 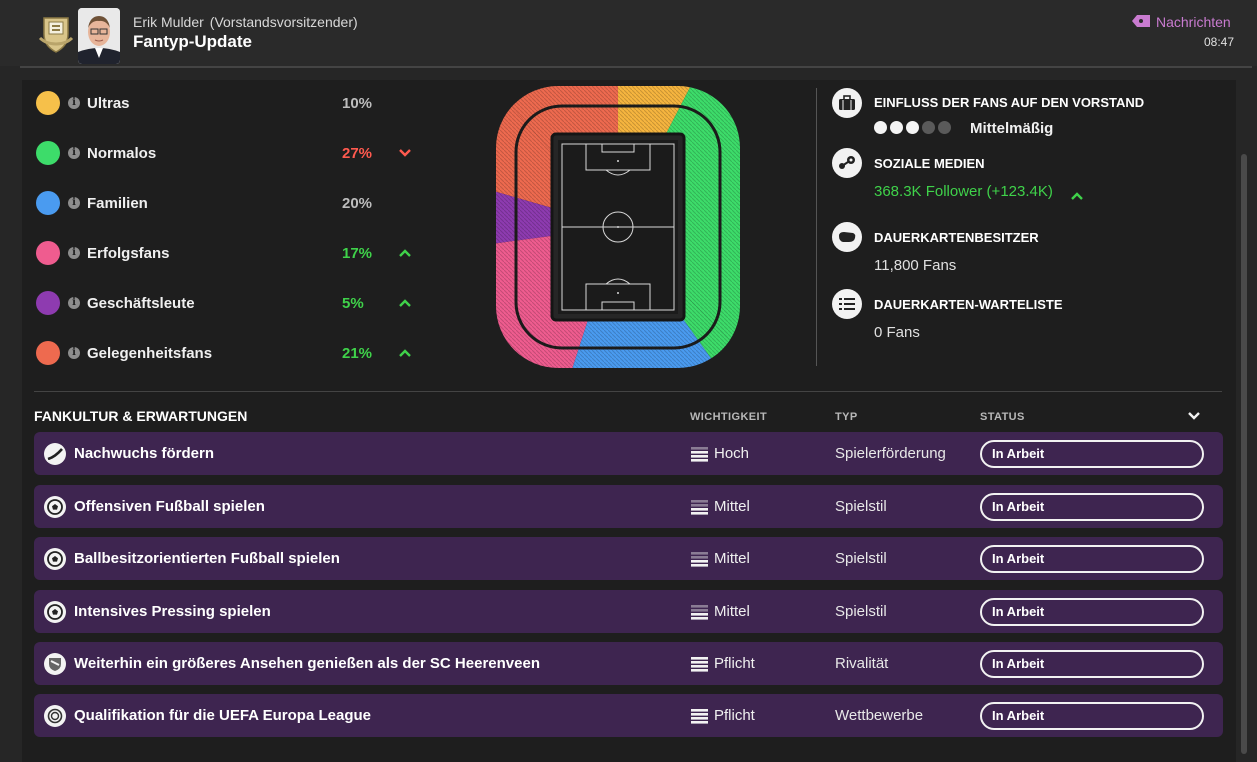 I want to click on type-label: Wettbewerbe, so click(x=879, y=715).